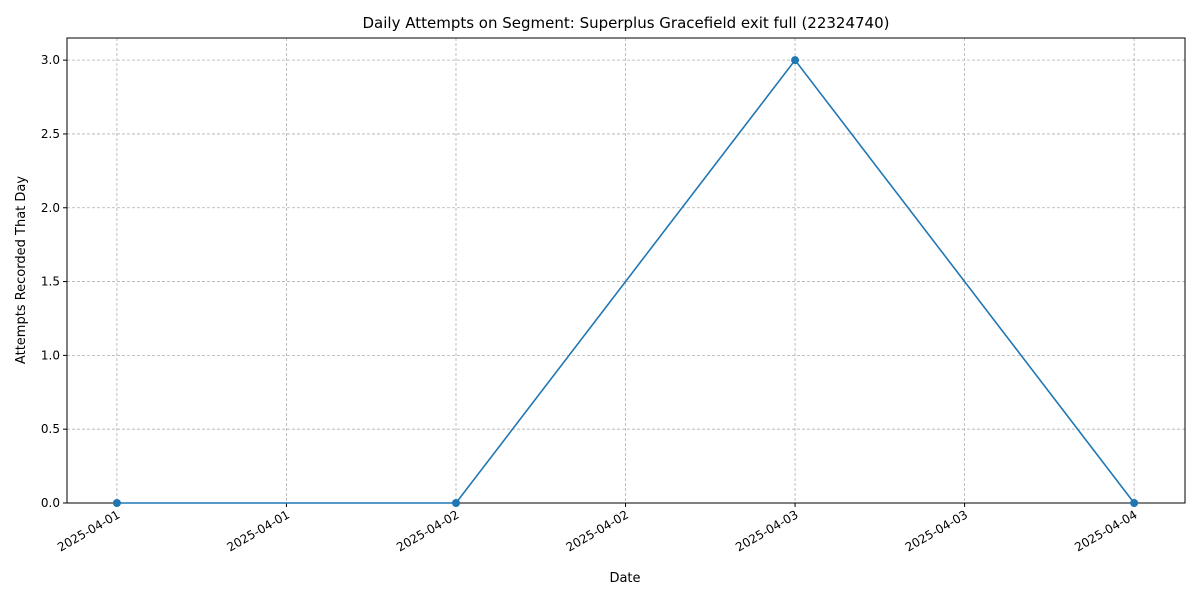 This screenshot has width=1200, height=600. I want to click on y-tick-label: 3.0, so click(50, 60).